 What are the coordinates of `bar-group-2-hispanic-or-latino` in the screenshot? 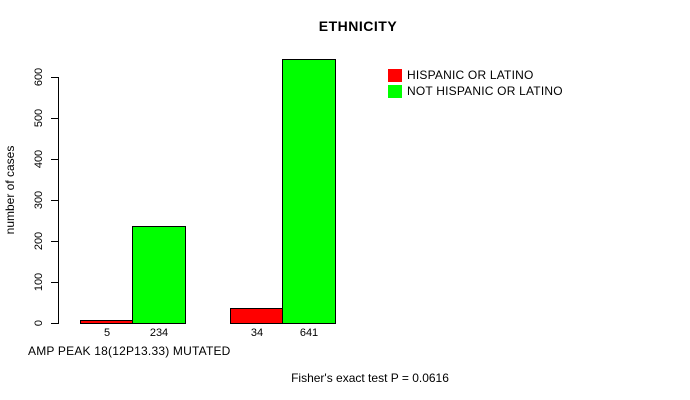 It's located at (257, 316).